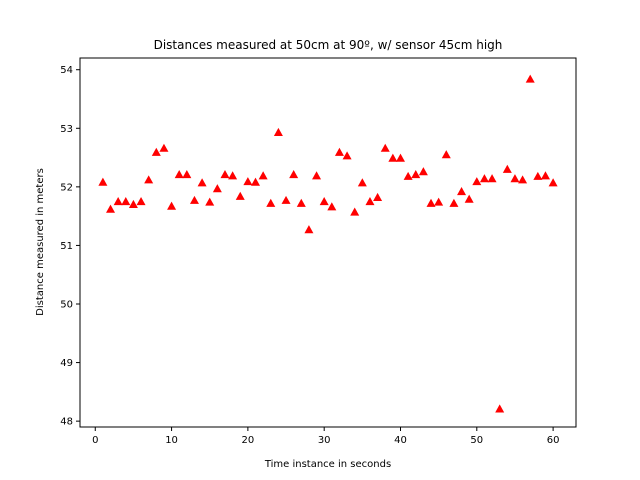 The width and height of the screenshot is (640, 480). Describe the element at coordinates (66, 305) in the screenshot. I see `y-tick-label: 50` at that location.